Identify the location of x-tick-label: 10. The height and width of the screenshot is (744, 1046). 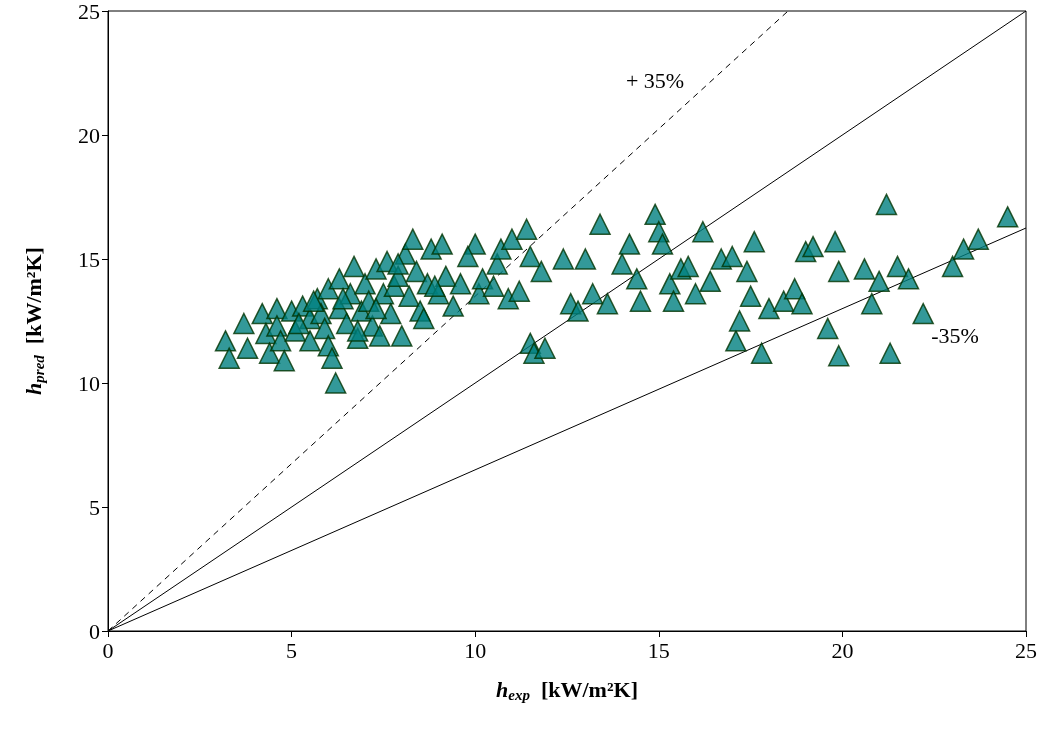
(475, 650).